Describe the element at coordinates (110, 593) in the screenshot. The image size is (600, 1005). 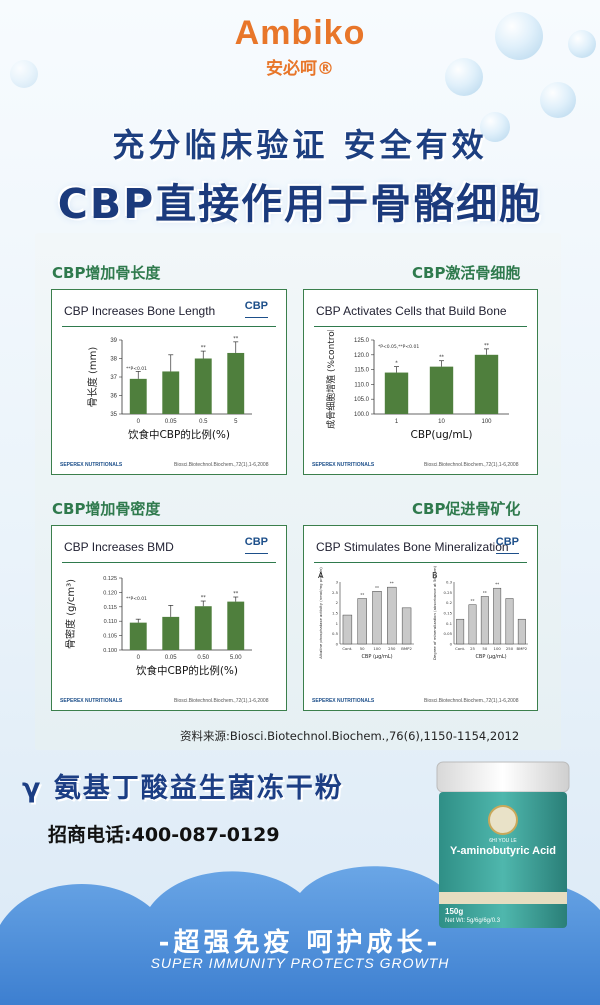
I see `y-tick-label: 0.120` at that location.